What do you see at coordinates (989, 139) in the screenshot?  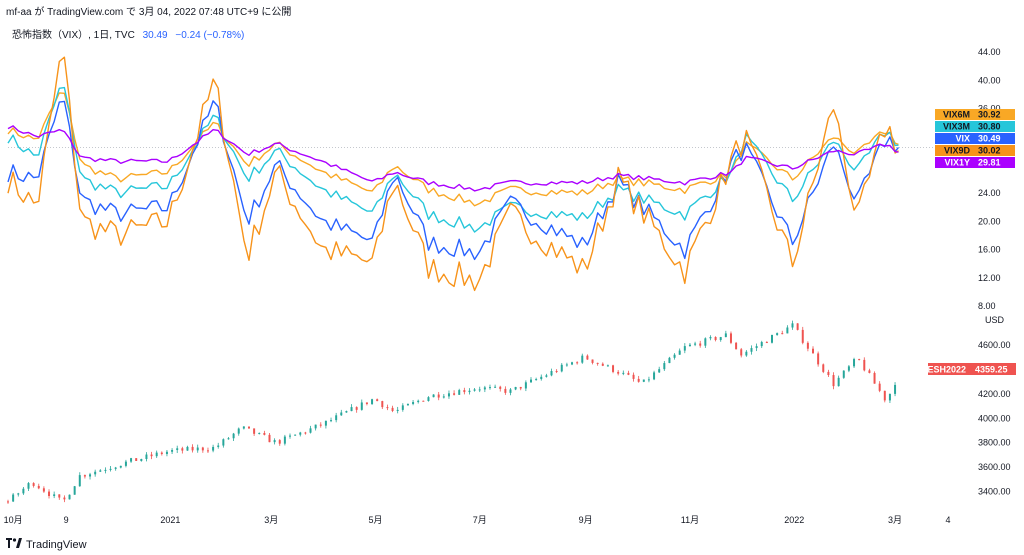 I see `tag-value-vix: 30.49` at bounding box center [989, 139].